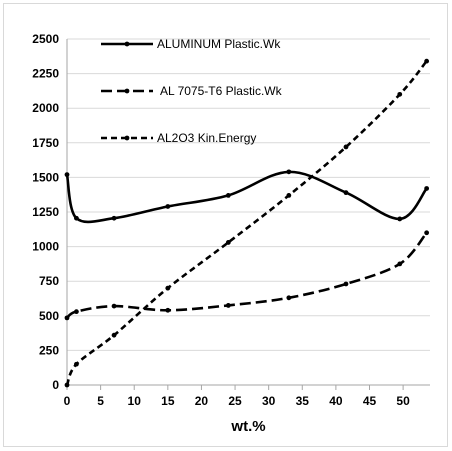 Image resolution: width=452 pixels, height=451 pixels. I want to click on x-tick-label: 30, so click(269, 401).